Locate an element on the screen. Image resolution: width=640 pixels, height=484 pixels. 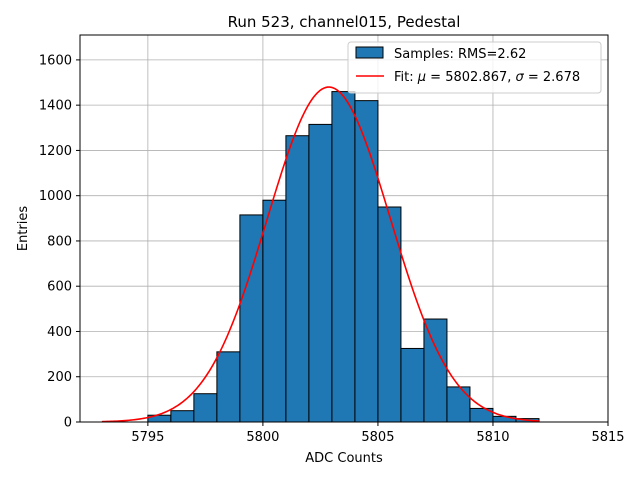
y-tick-label: 1200 is located at coordinates (55, 151).